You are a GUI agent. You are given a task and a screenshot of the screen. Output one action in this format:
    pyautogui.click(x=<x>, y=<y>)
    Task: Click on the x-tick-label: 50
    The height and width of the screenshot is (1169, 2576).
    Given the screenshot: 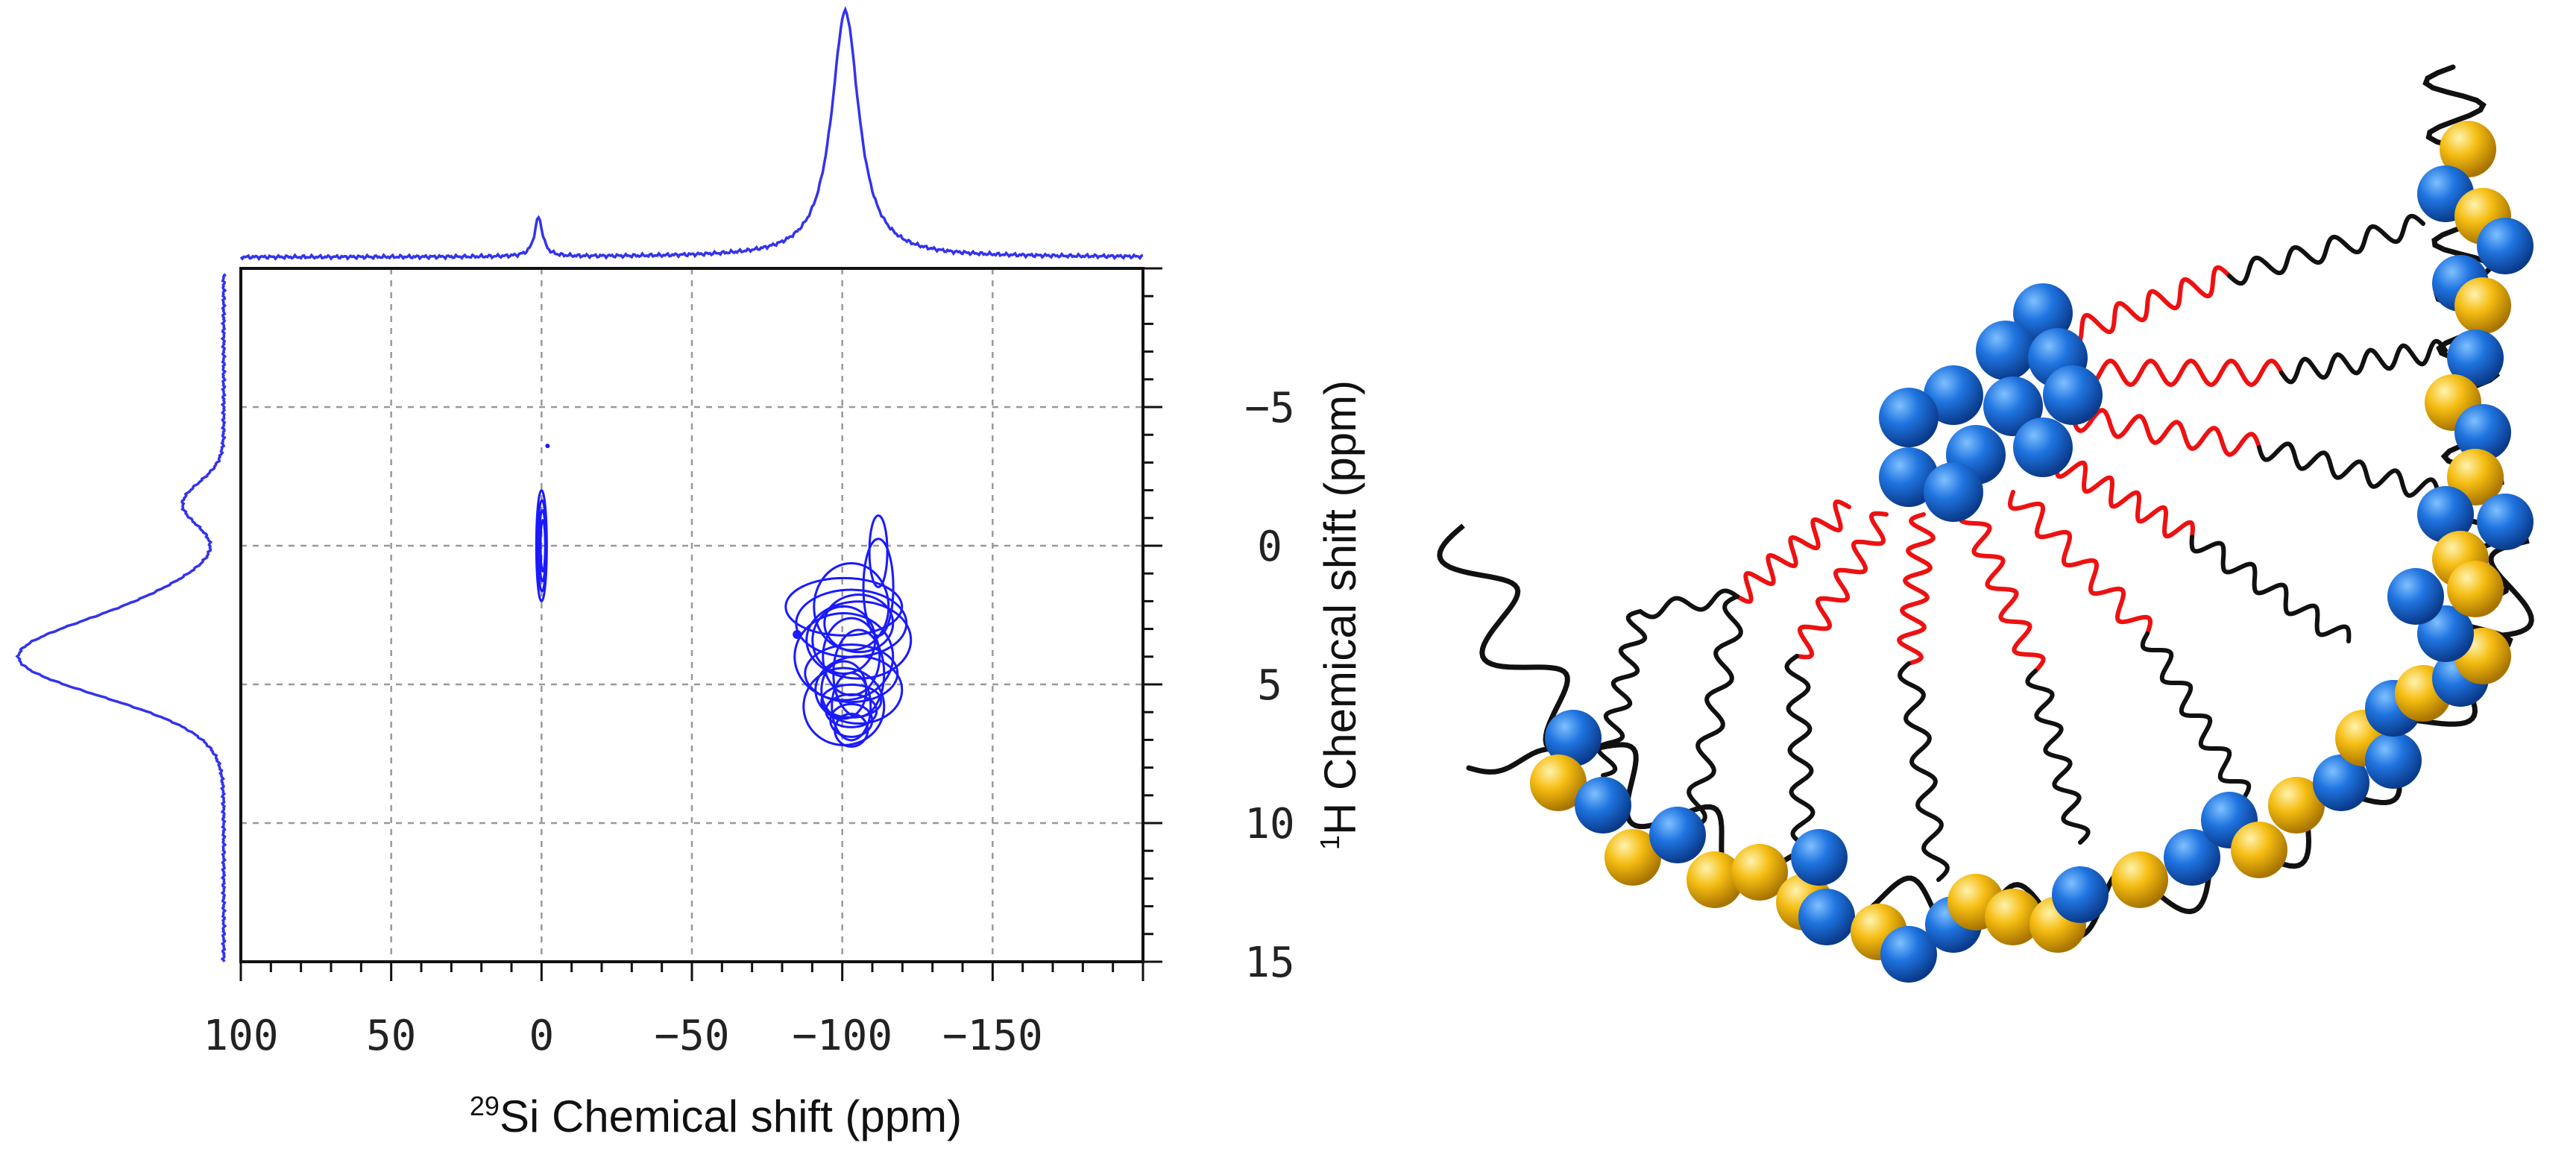 What is the action you would take?
    pyautogui.click(x=391, y=1036)
    